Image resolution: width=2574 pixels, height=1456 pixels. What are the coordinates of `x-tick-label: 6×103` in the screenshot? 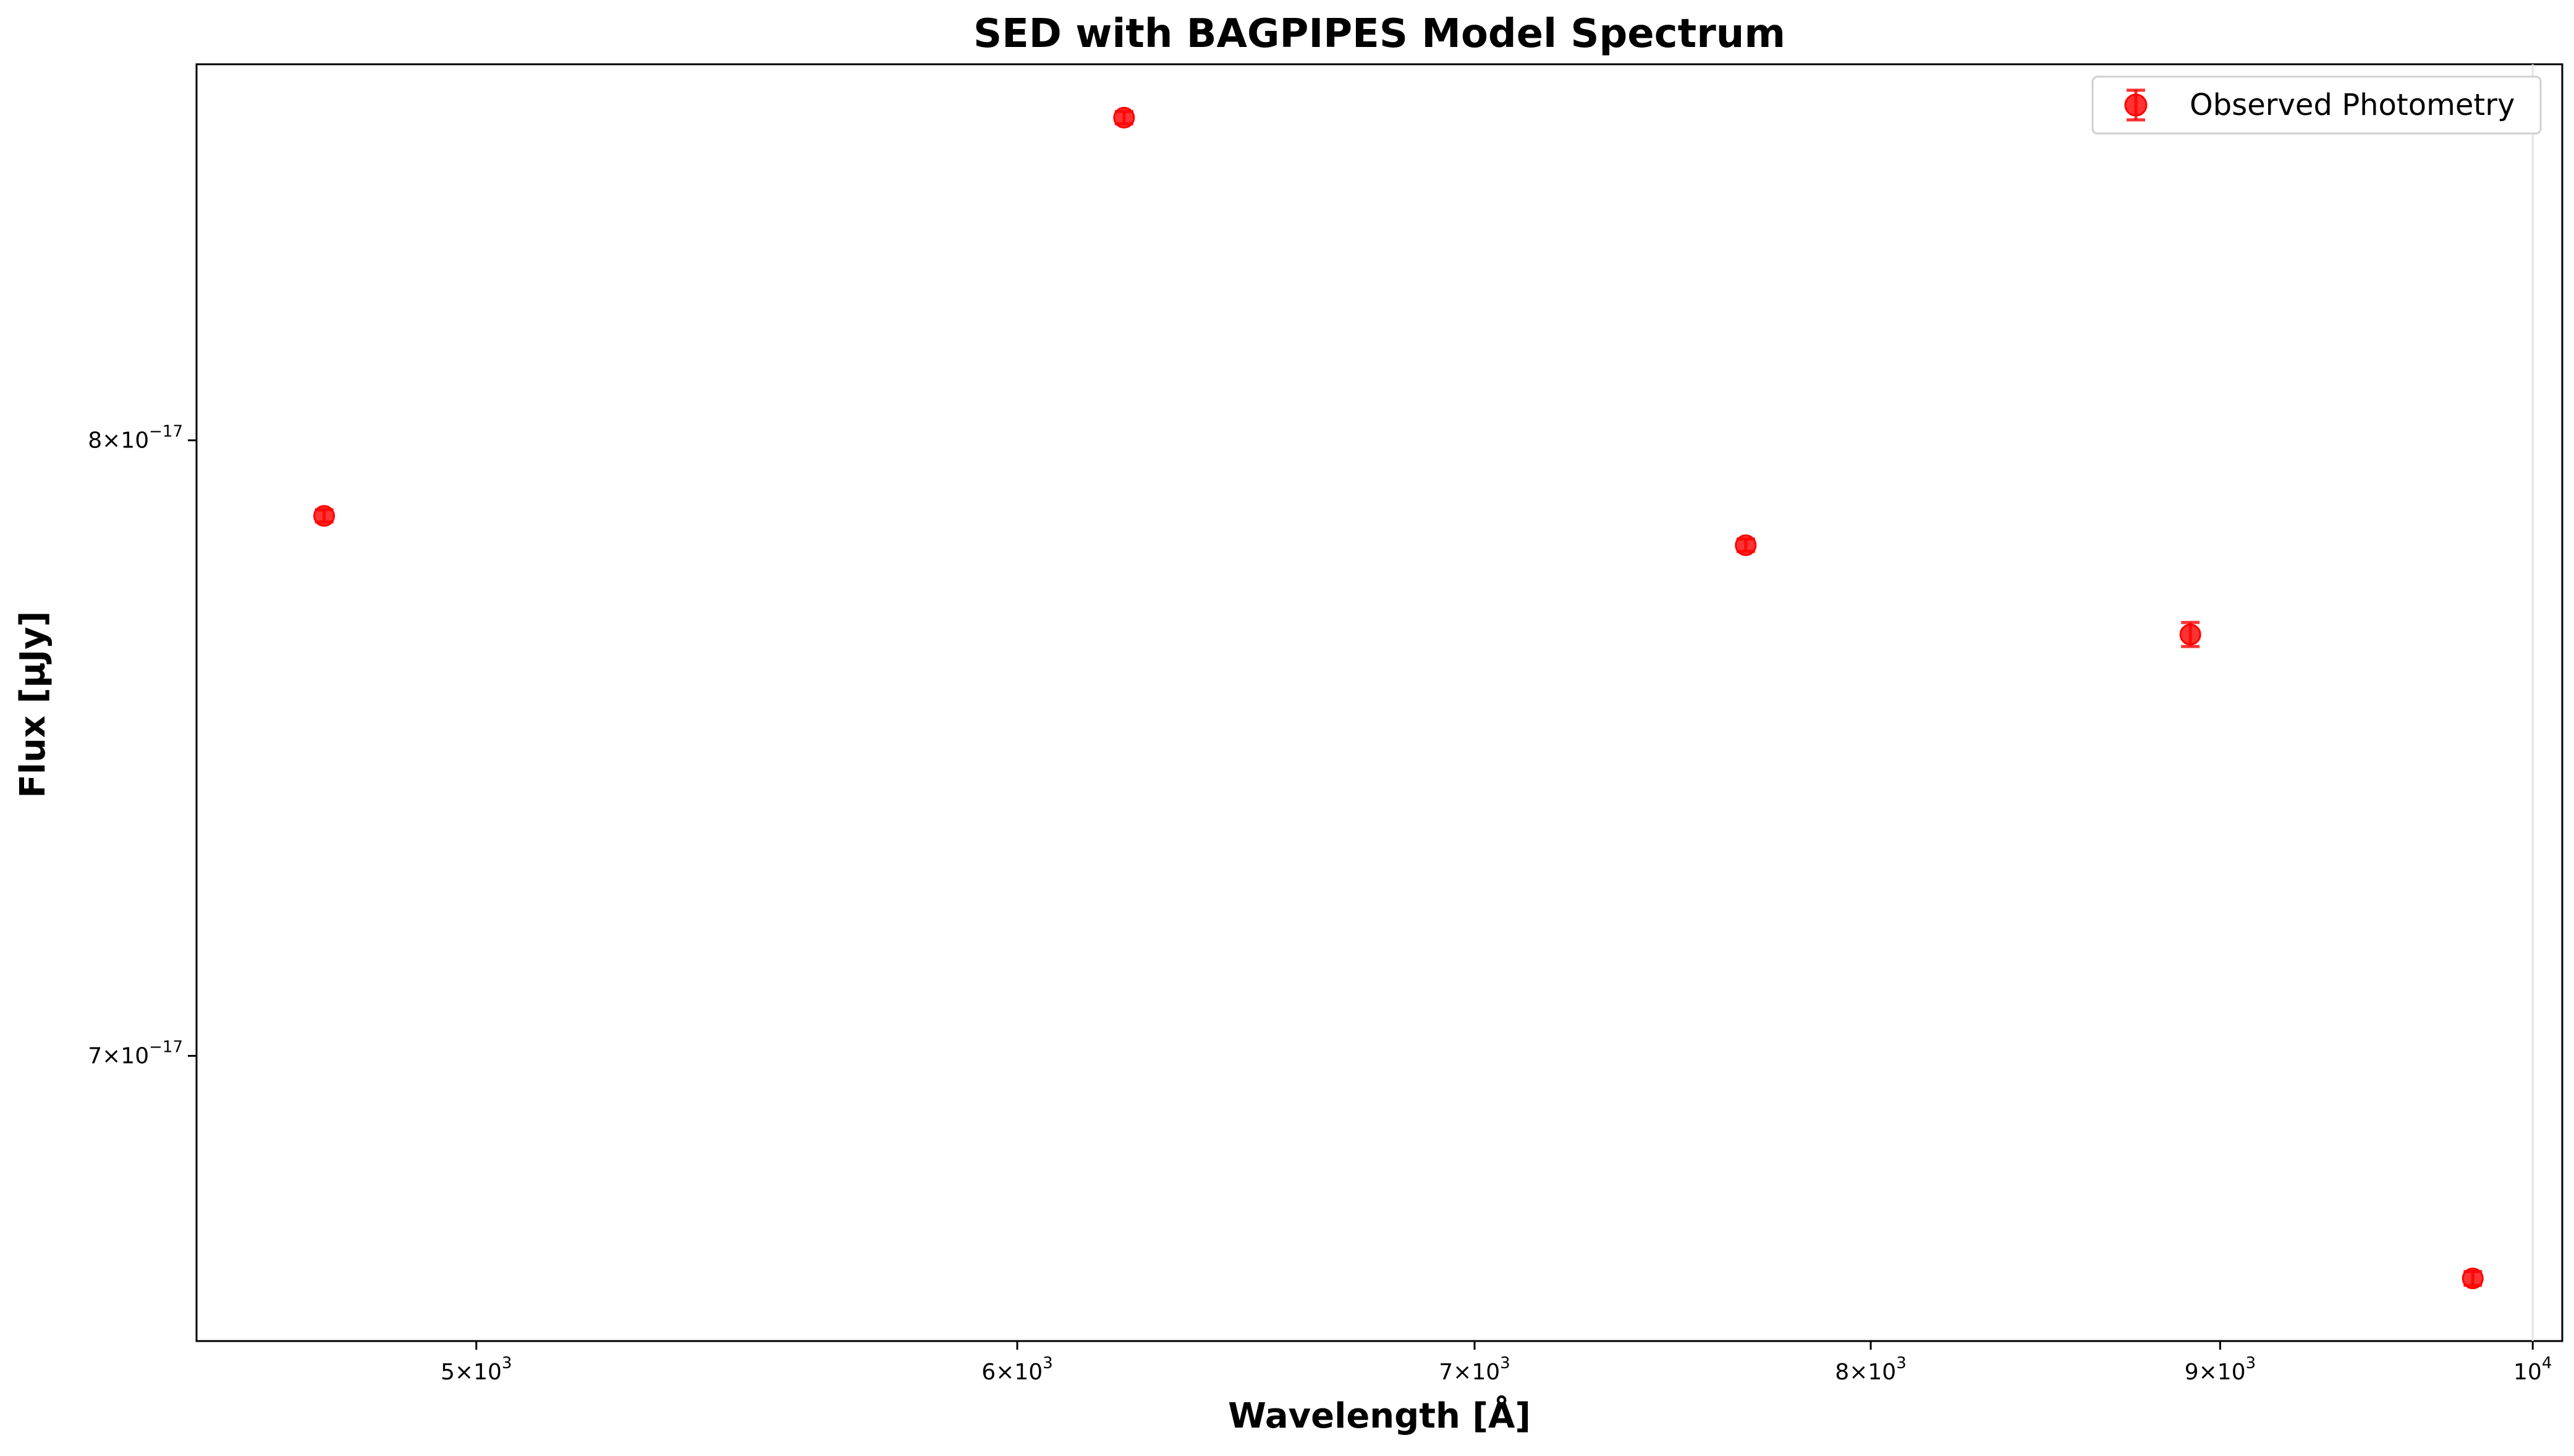 It's located at (1016, 1369).